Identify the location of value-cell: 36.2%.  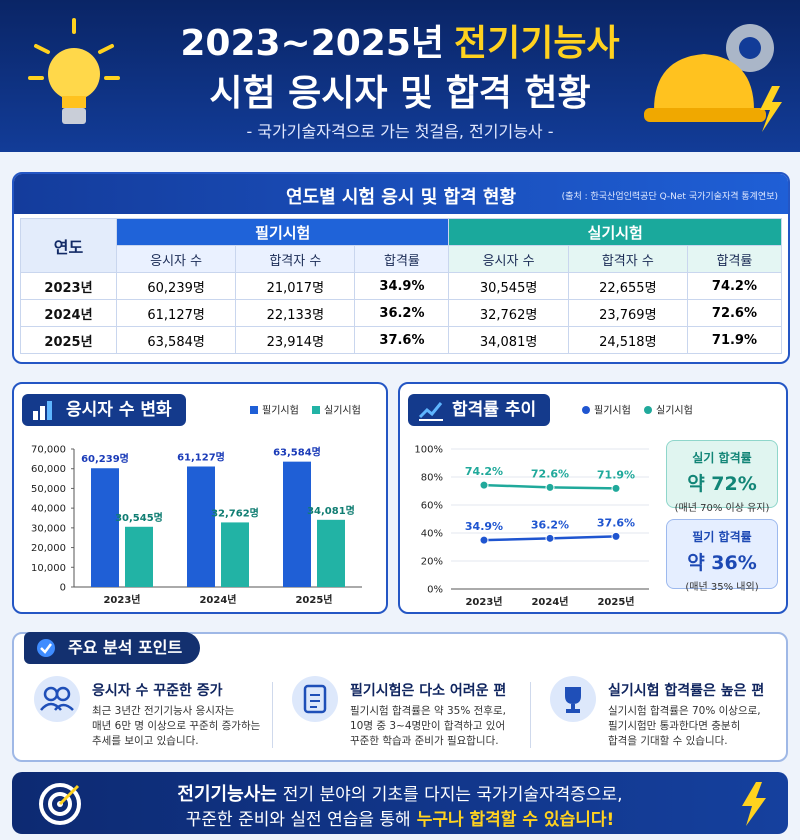
(402, 313).